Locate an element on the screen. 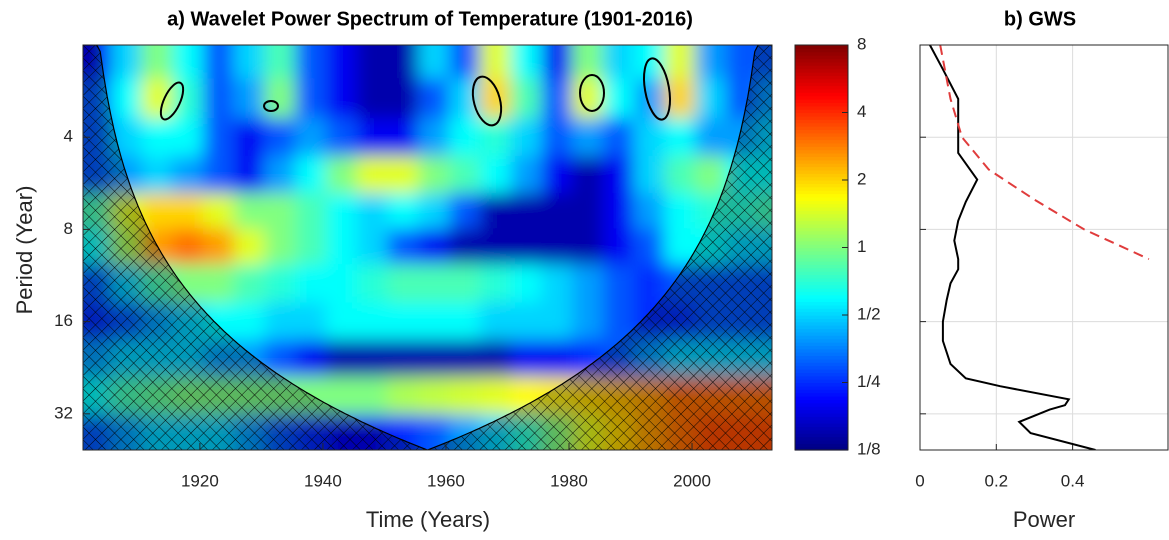 The width and height of the screenshot is (1169, 540). colorbar-tick-label: 2 is located at coordinates (861, 178).